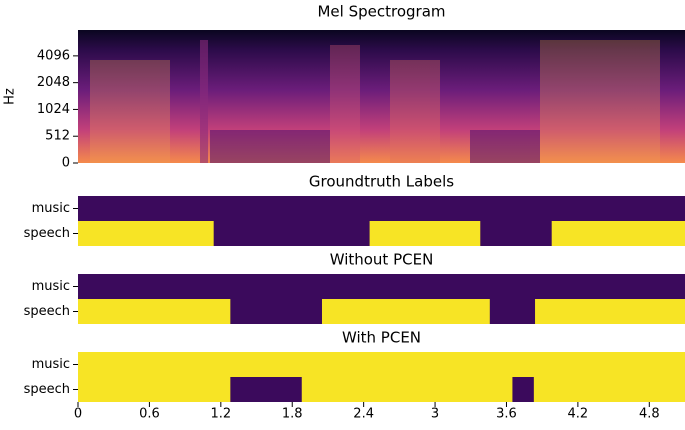  I want to click on y-tick-label: 512, so click(57, 136).